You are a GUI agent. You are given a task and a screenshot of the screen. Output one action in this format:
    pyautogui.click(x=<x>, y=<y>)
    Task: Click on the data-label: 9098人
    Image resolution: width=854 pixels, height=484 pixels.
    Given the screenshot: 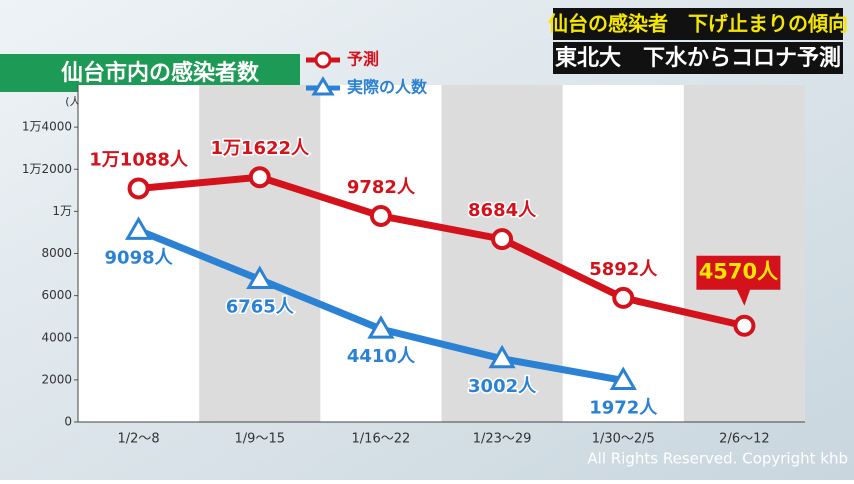 What is the action you would take?
    pyautogui.click(x=139, y=257)
    